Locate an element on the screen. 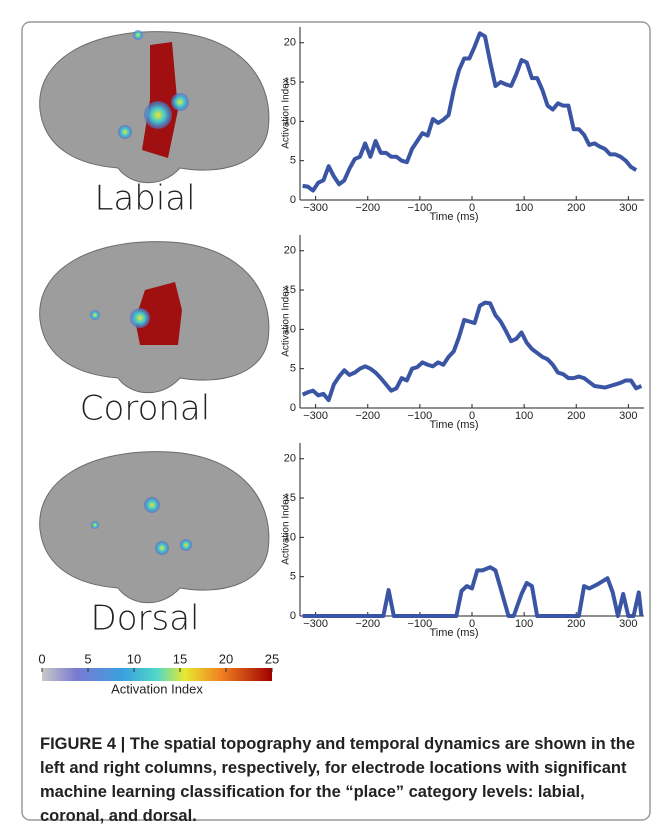 The height and width of the screenshot is (839, 671). colorbar-tick-label: 25 is located at coordinates (272, 658).